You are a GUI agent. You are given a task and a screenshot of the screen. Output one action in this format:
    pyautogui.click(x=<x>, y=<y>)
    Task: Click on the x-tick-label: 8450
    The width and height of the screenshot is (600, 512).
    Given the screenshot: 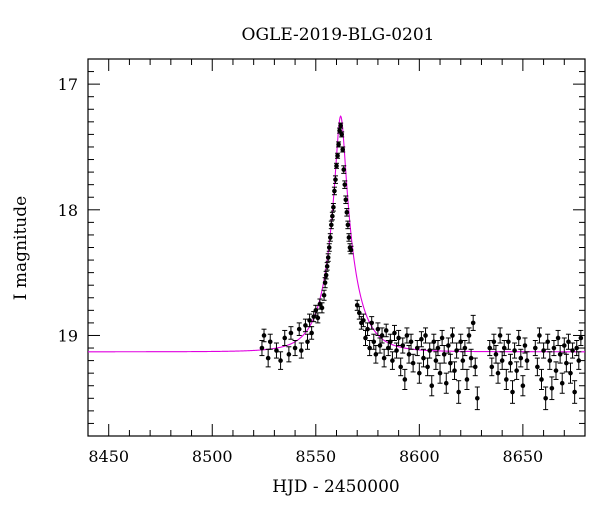 What is the action you would take?
    pyautogui.click(x=108, y=456)
    